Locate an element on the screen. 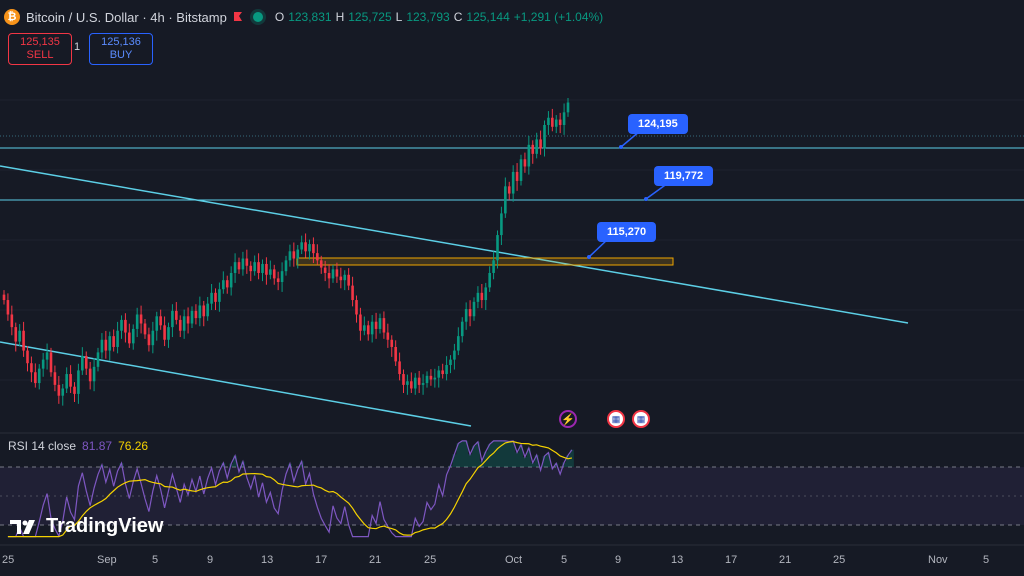 This screenshot has height=576, width=1024. price-callout-119772: 119,772 is located at coordinates (684, 176).